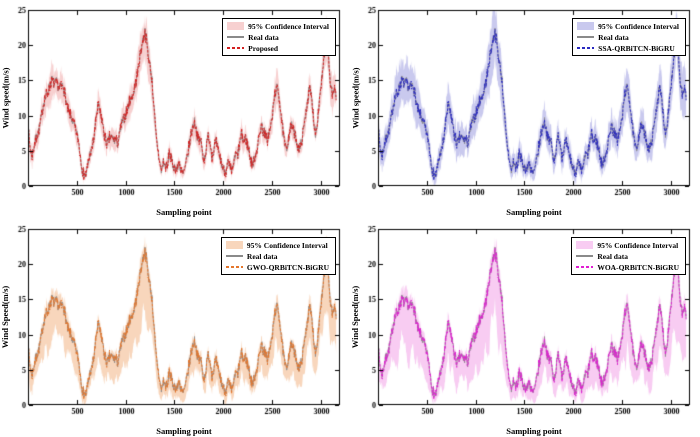 The width and height of the screenshot is (700, 437). I want to click on legend-proposed: 95% Confidence Interval Real data Proposed, so click(279, 37).